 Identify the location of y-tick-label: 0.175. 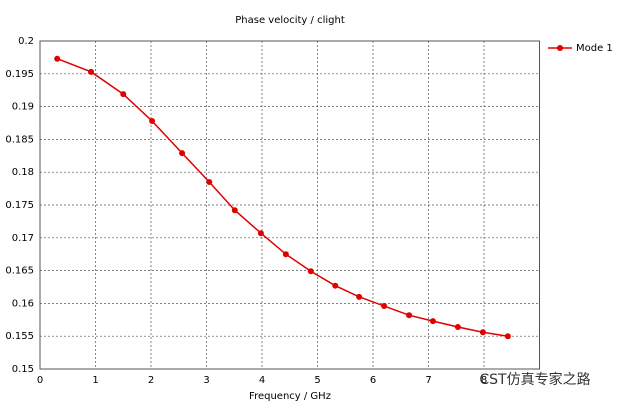
(19, 205).